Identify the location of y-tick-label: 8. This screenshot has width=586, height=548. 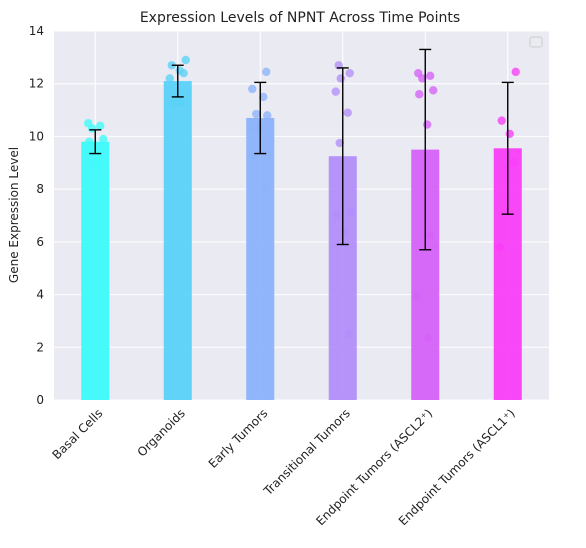
(40, 189).